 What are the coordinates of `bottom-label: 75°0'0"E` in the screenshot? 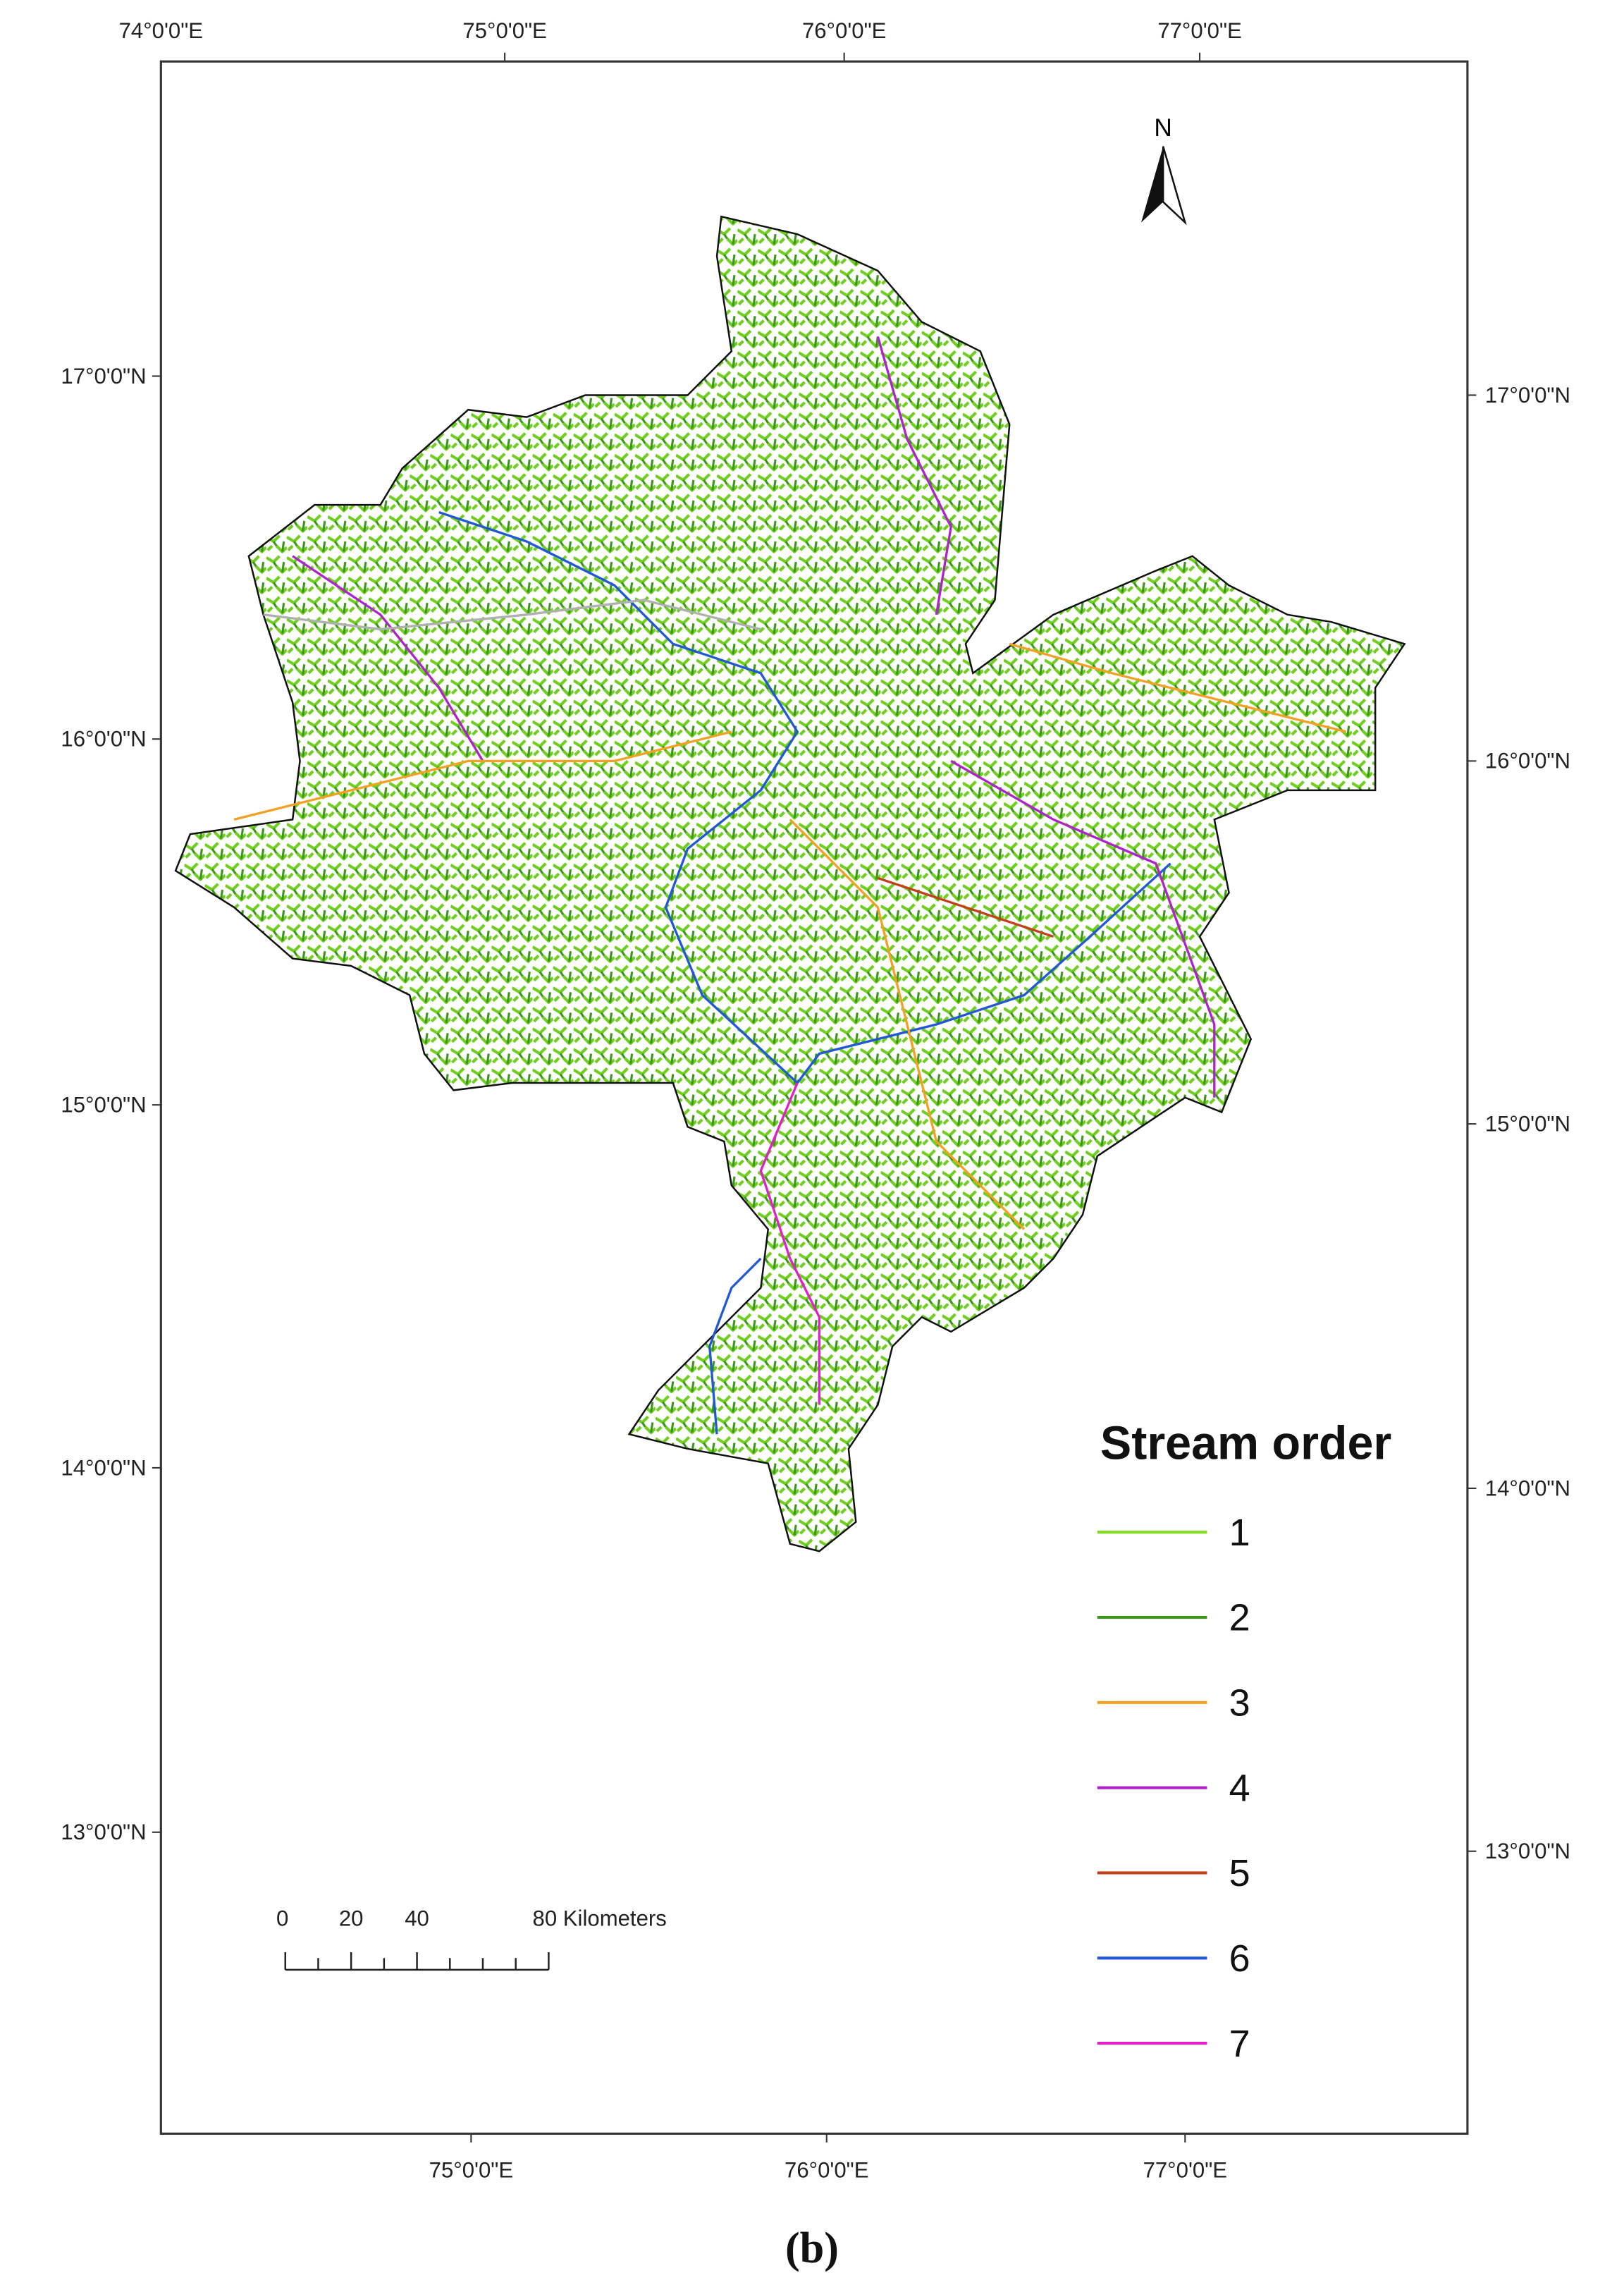 It's located at (471, 2170).